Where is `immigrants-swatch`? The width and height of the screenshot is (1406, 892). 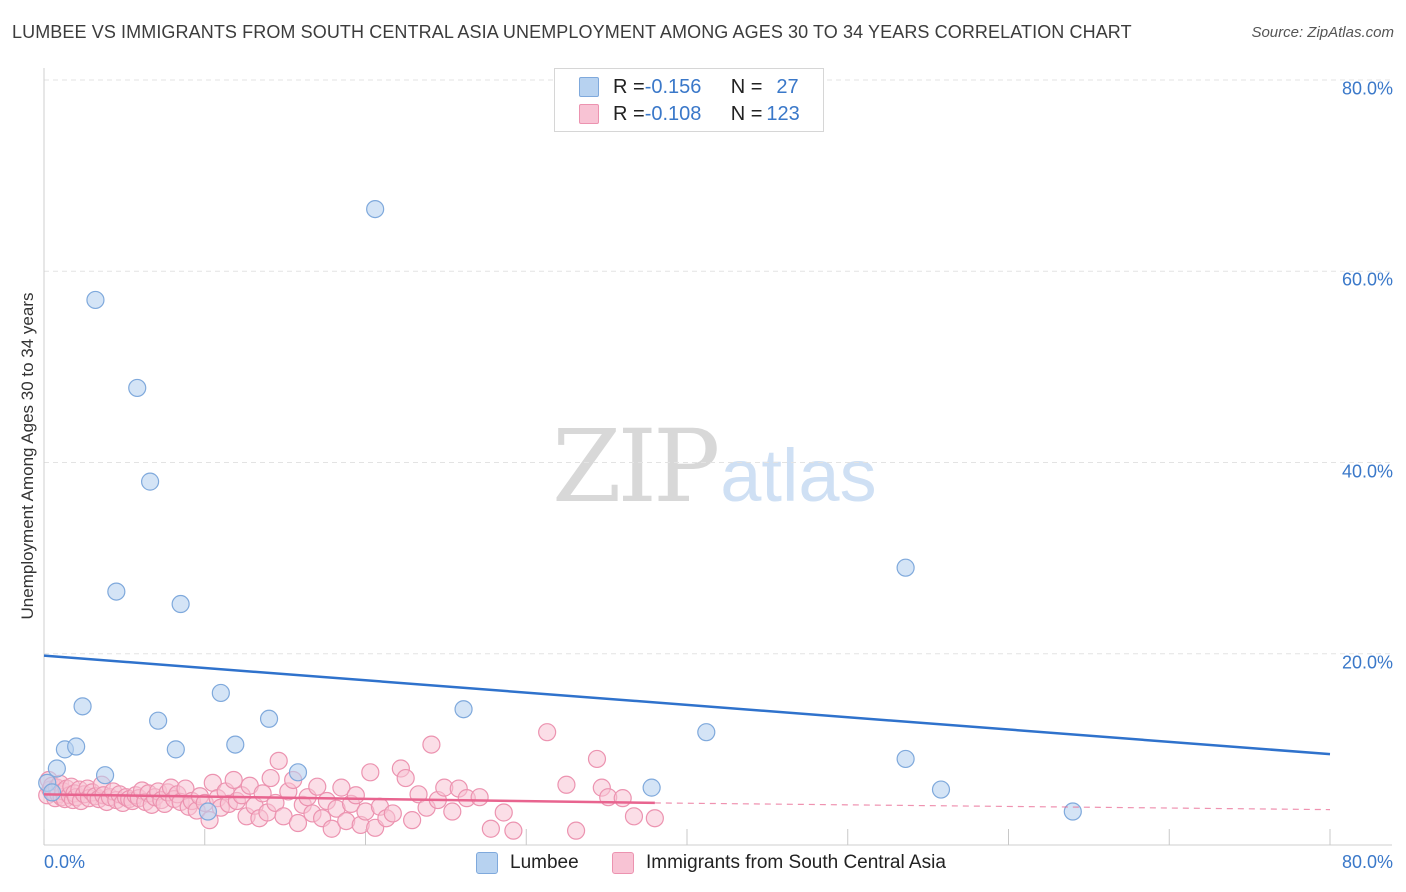 immigrants-swatch is located at coordinates (589, 114).